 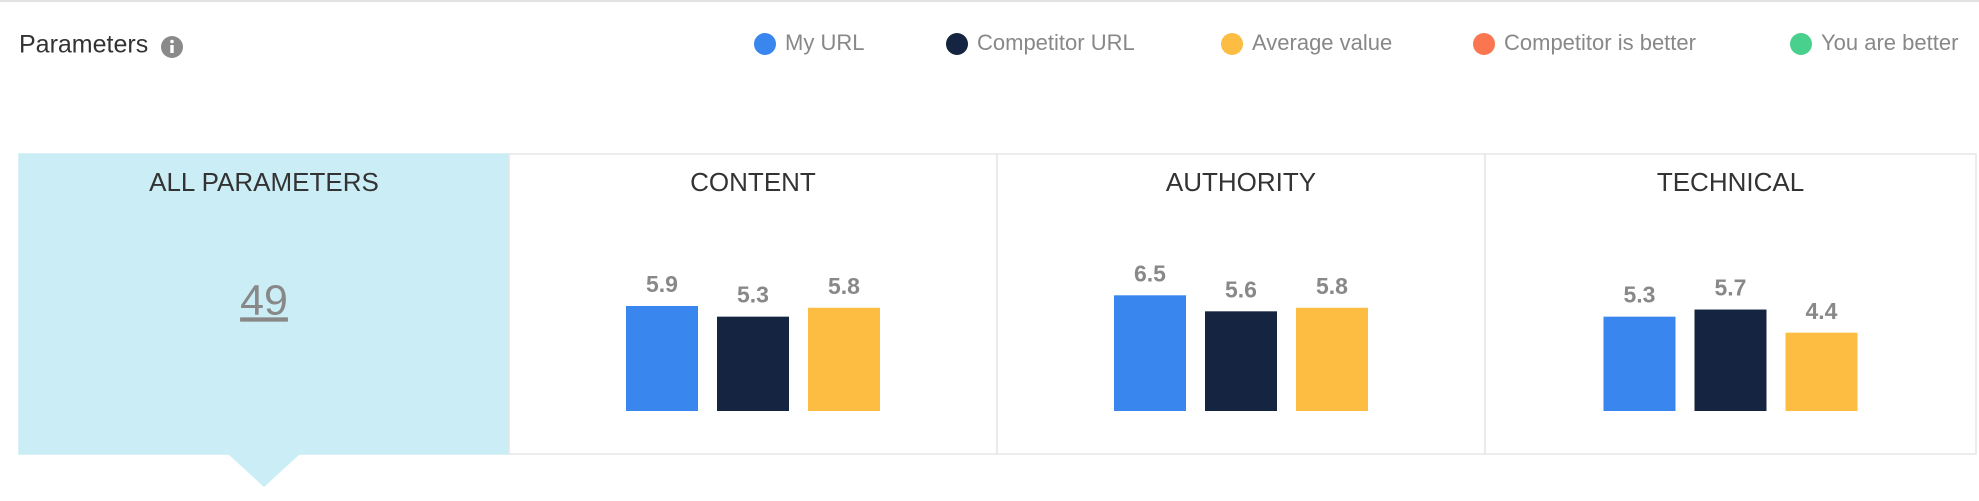 I want to click on info-stem, so click(x=172, y=49).